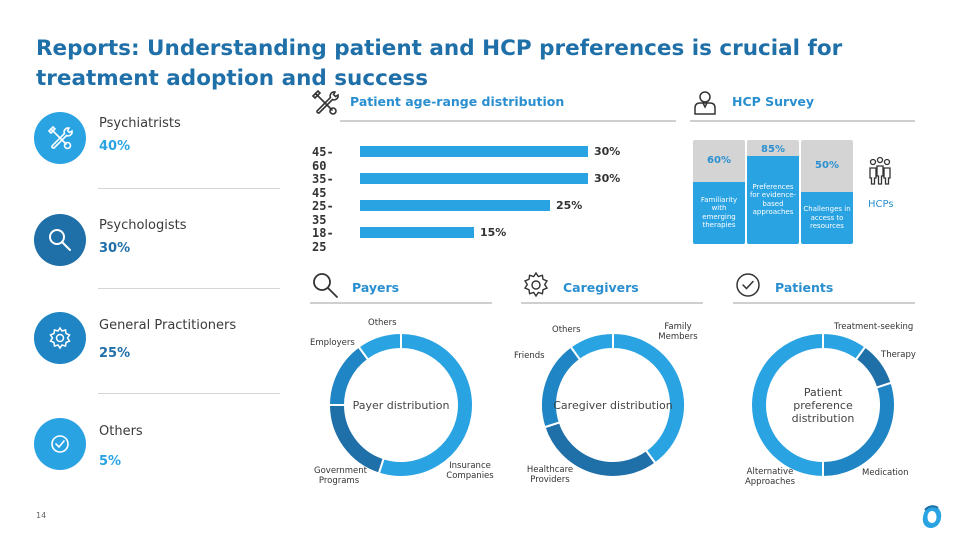  What do you see at coordinates (41, 515) in the screenshot?
I see `page-number: 14` at bounding box center [41, 515].